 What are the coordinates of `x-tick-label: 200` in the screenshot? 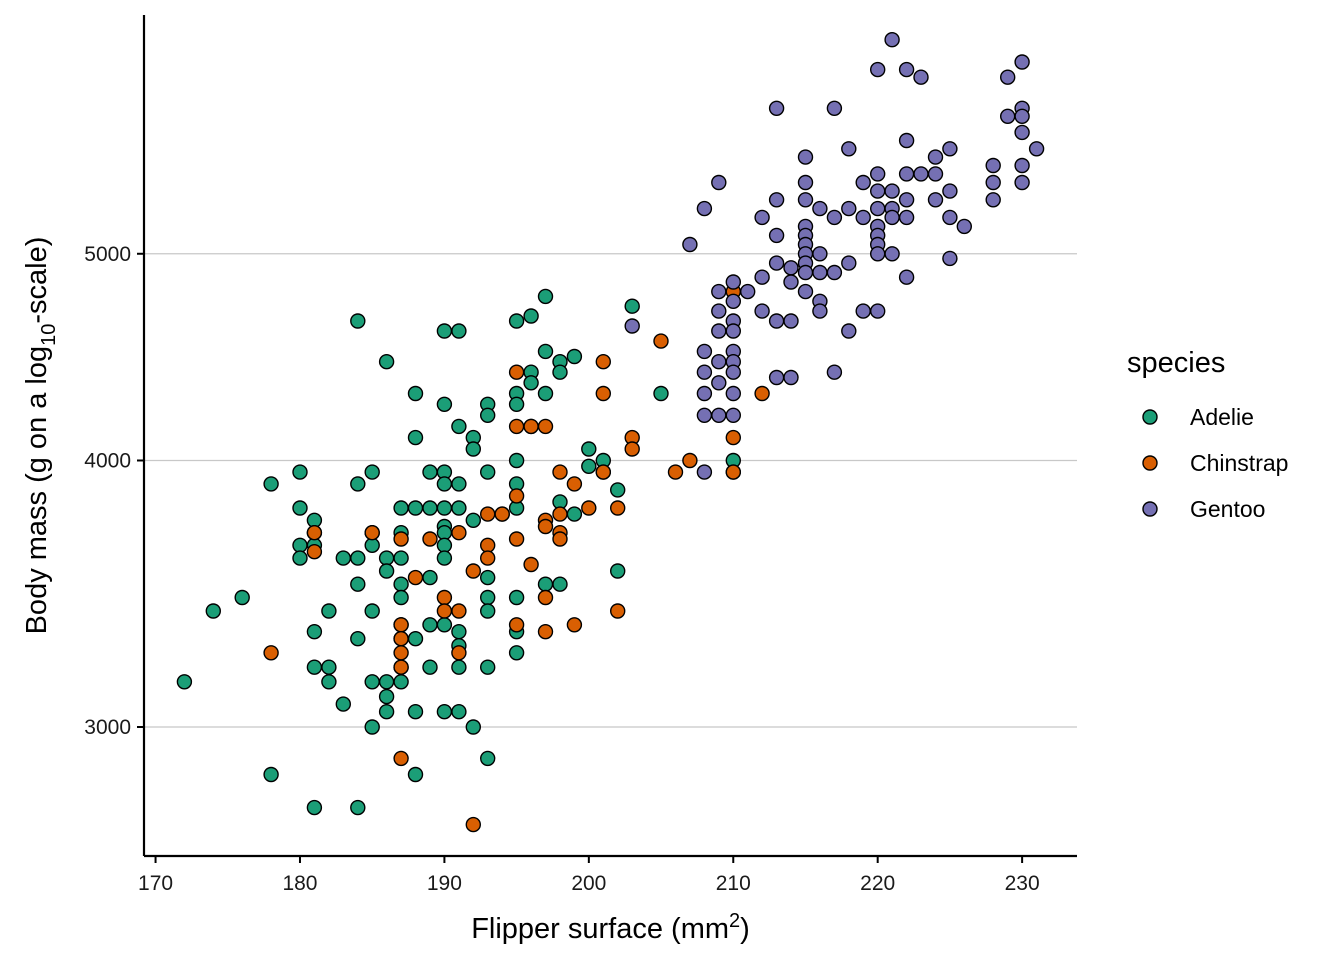 It's located at (588, 883).